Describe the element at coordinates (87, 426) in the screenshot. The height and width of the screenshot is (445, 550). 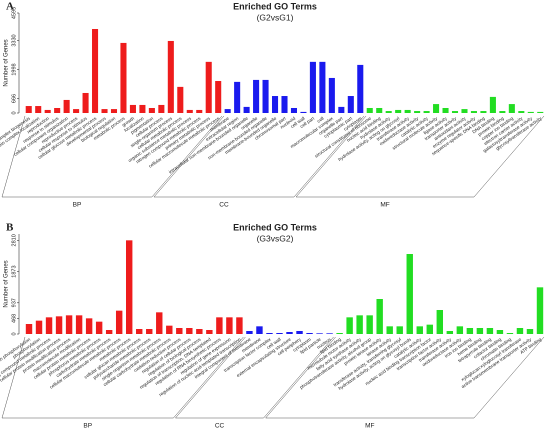
I see `group-label: BP` at that location.